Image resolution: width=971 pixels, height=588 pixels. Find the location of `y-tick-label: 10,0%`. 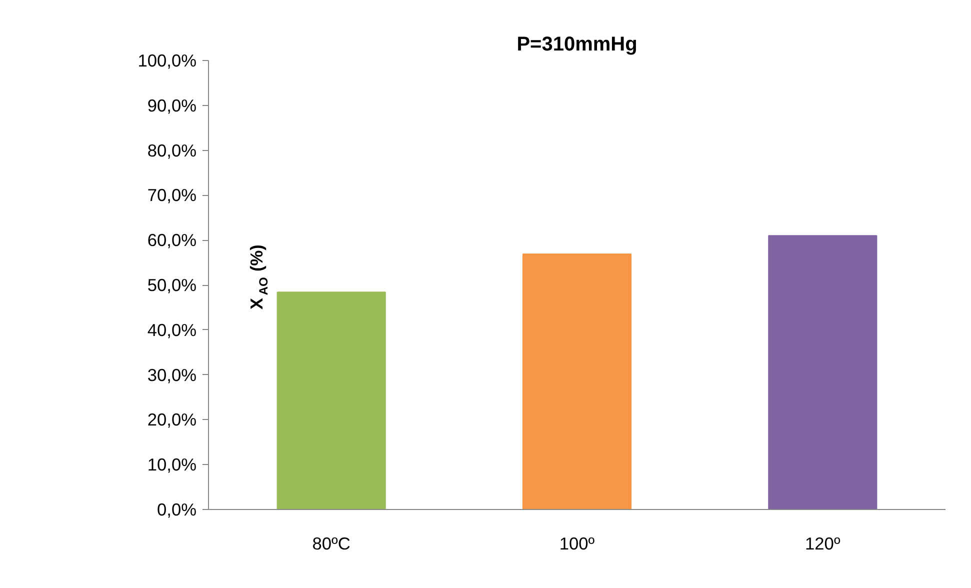

y-tick-label: 10,0% is located at coordinates (172, 464).